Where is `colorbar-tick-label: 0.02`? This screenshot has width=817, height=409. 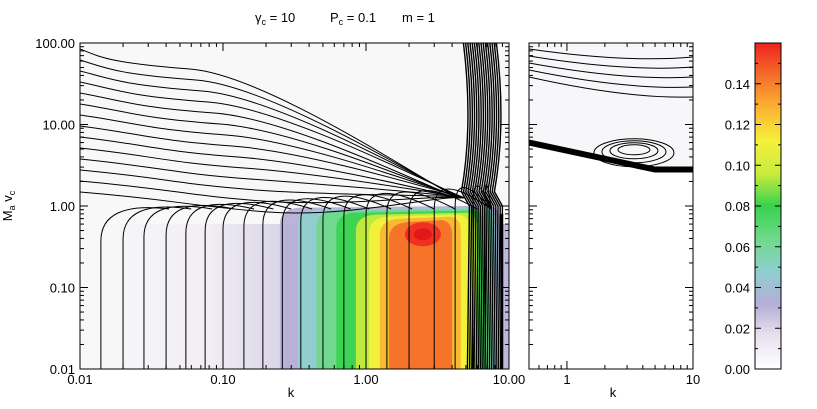 colorbar-tick-label: 0.02 is located at coordinates (737, 328).